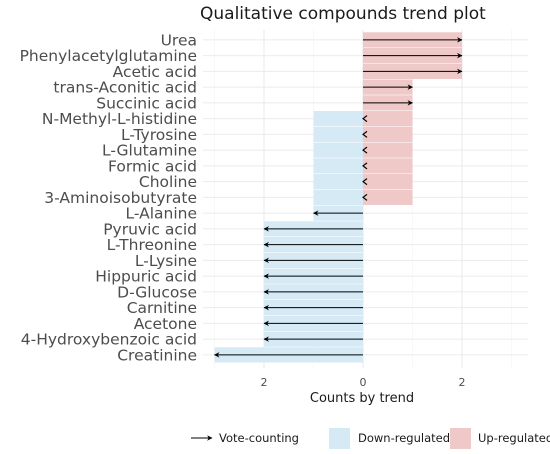  What do you see at coordinates (157, 292) in the screenshot?
I see `y-tick-label: D-Glucose` at bounding box center [157, 292].